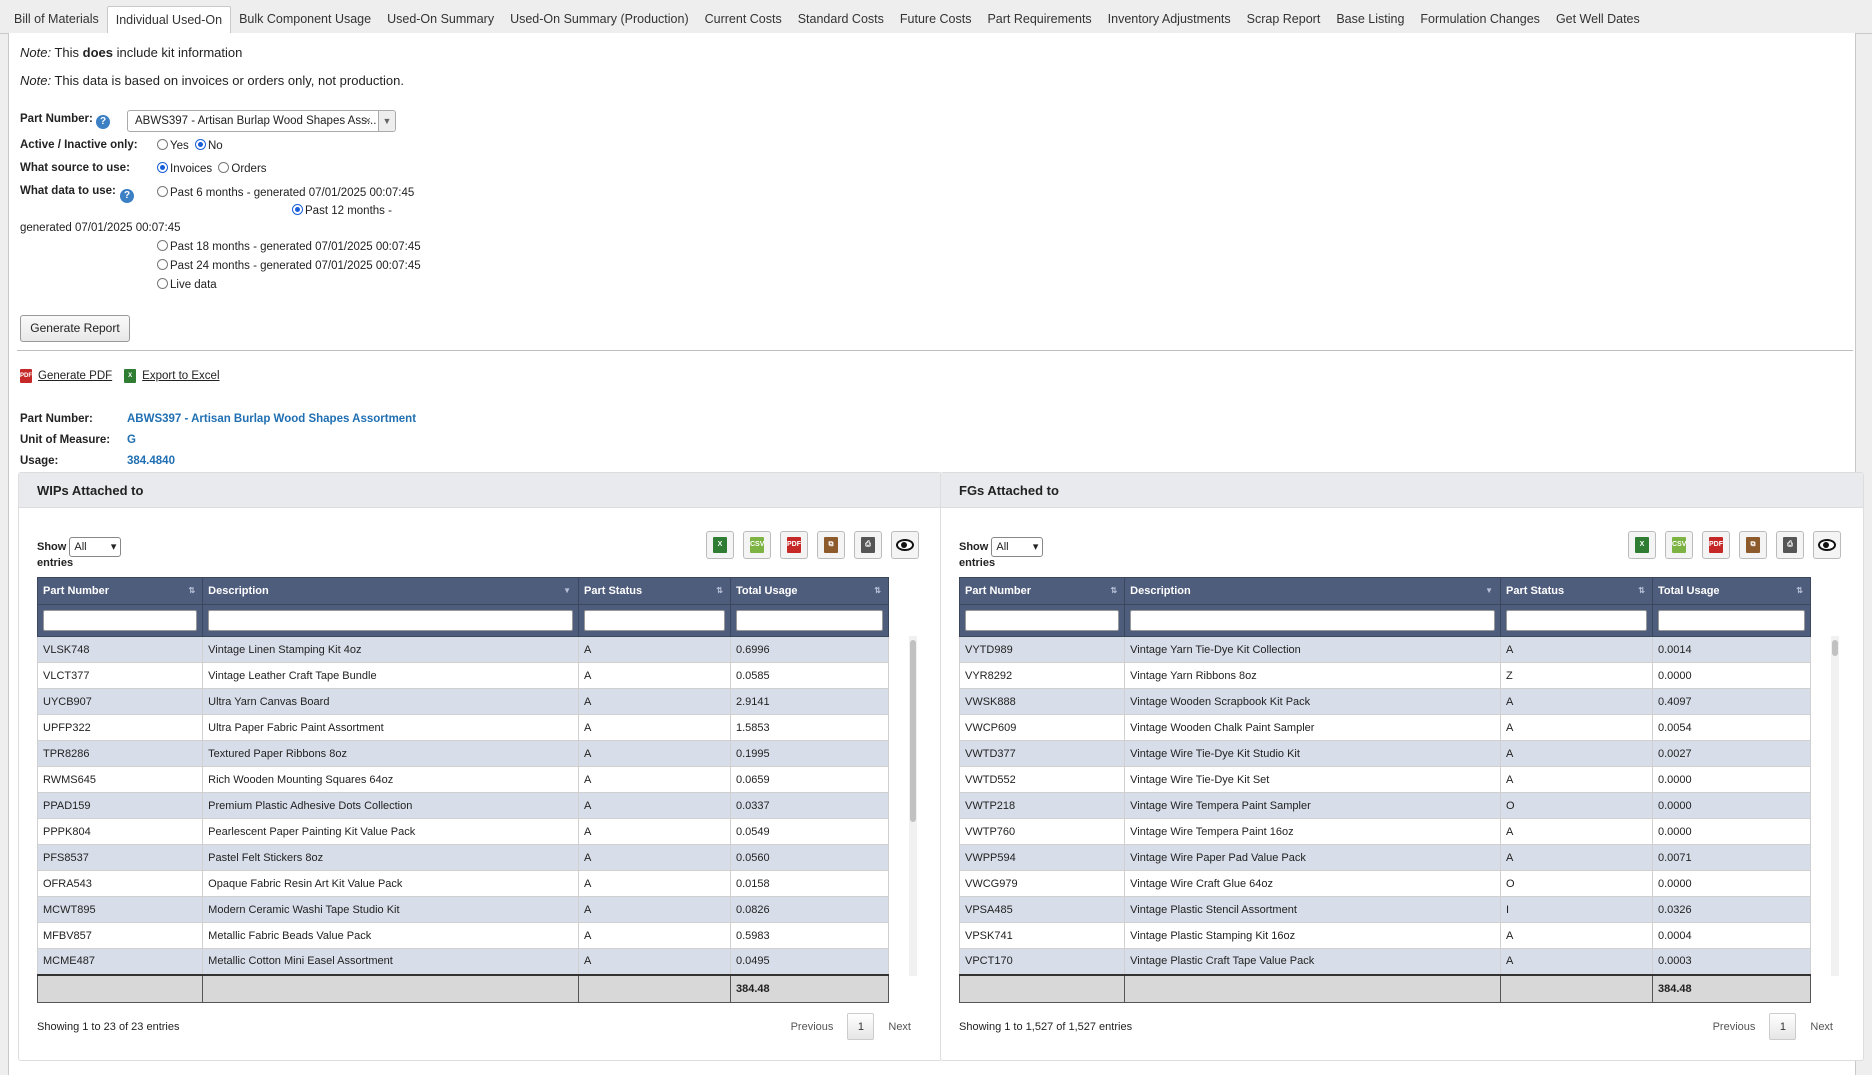 The image size is (1872, 1075). Describe the element at coordinates (1169, 19) in the screenshot. I see `tab-inventory-adjustments: Inventory Adjustments` at that location.